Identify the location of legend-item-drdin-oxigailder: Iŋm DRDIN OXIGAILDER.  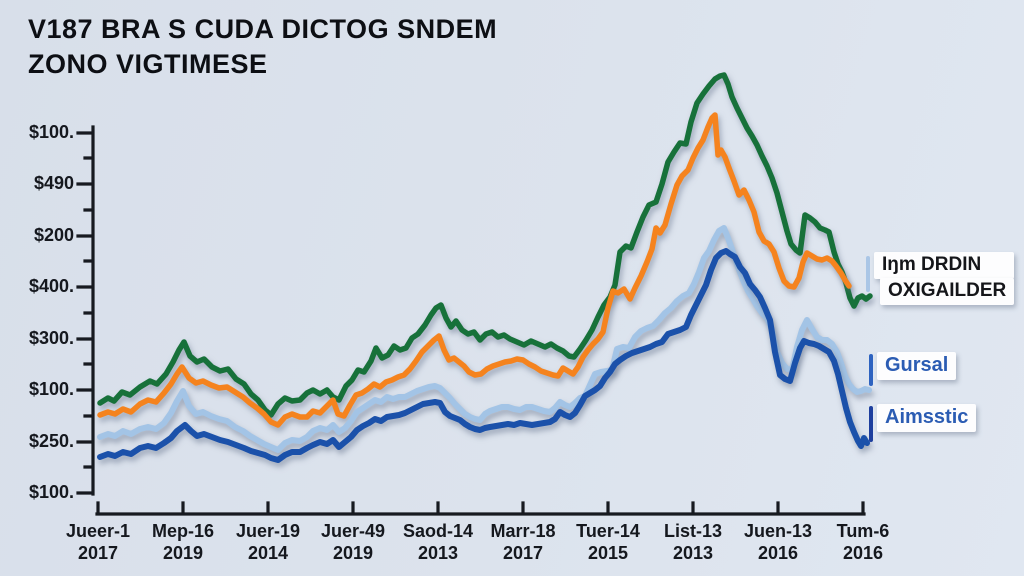
(940, 278).